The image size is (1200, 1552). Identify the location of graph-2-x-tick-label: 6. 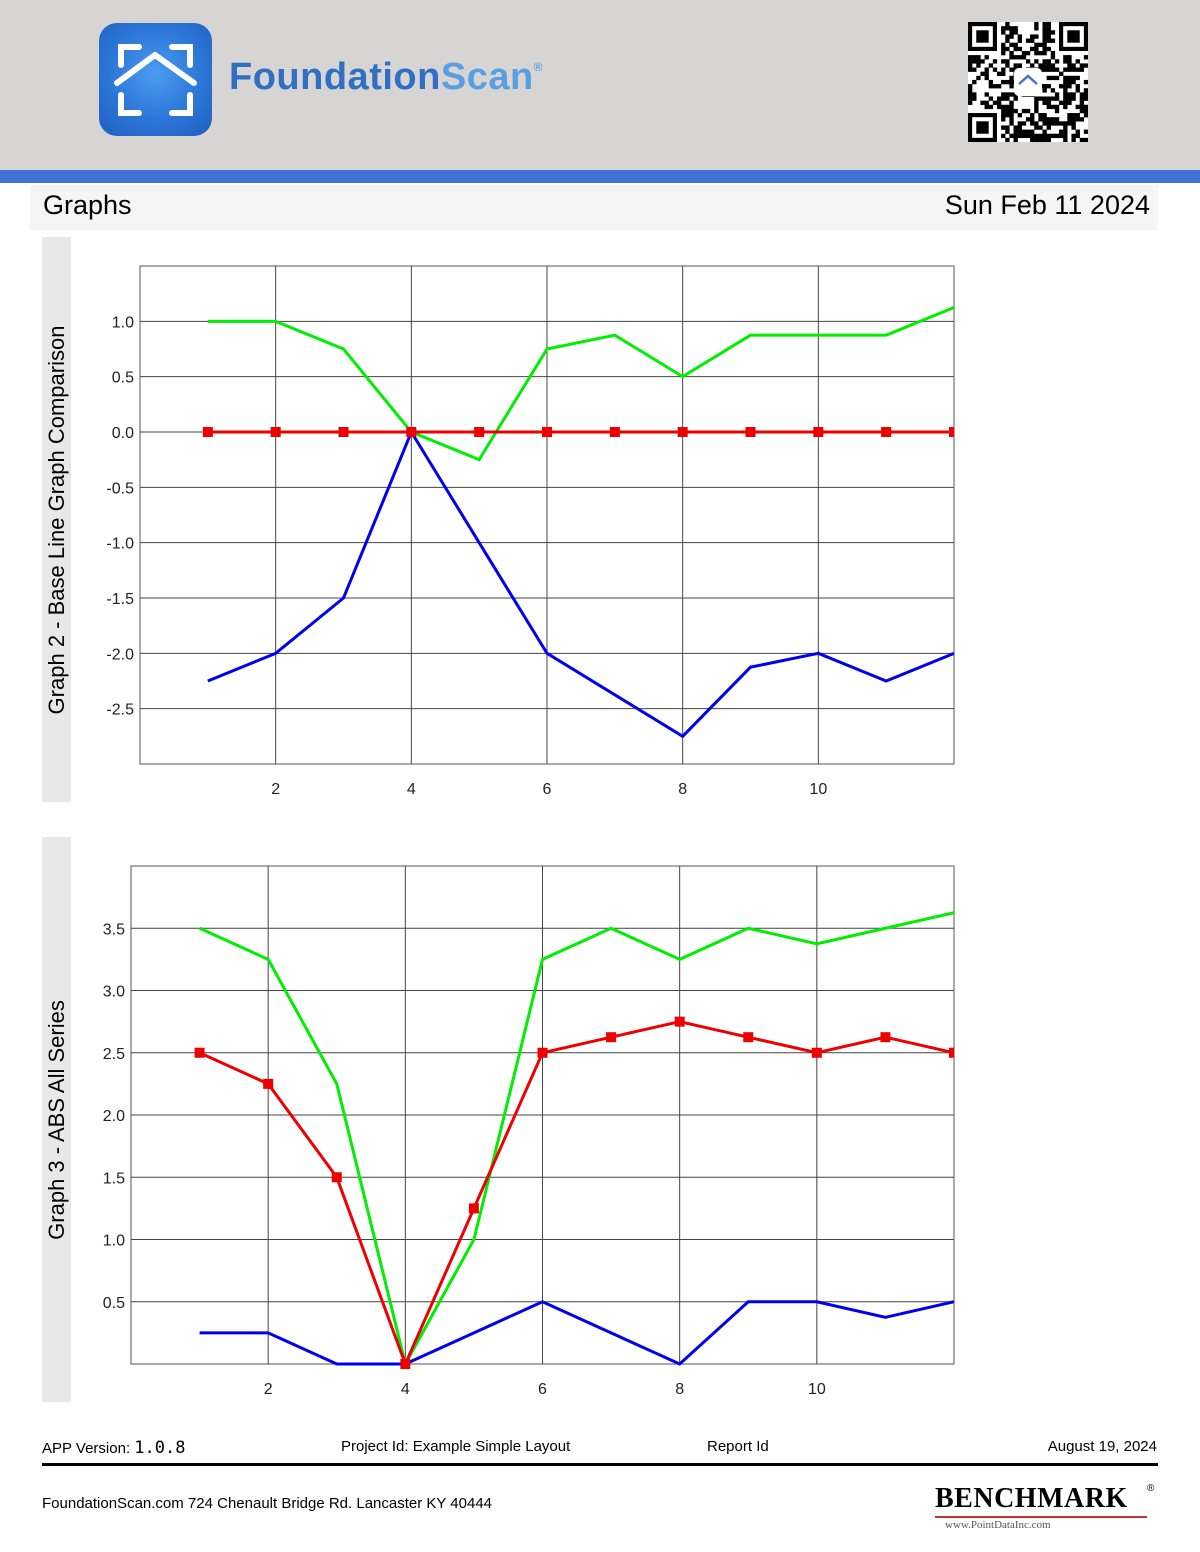
(547, 789).